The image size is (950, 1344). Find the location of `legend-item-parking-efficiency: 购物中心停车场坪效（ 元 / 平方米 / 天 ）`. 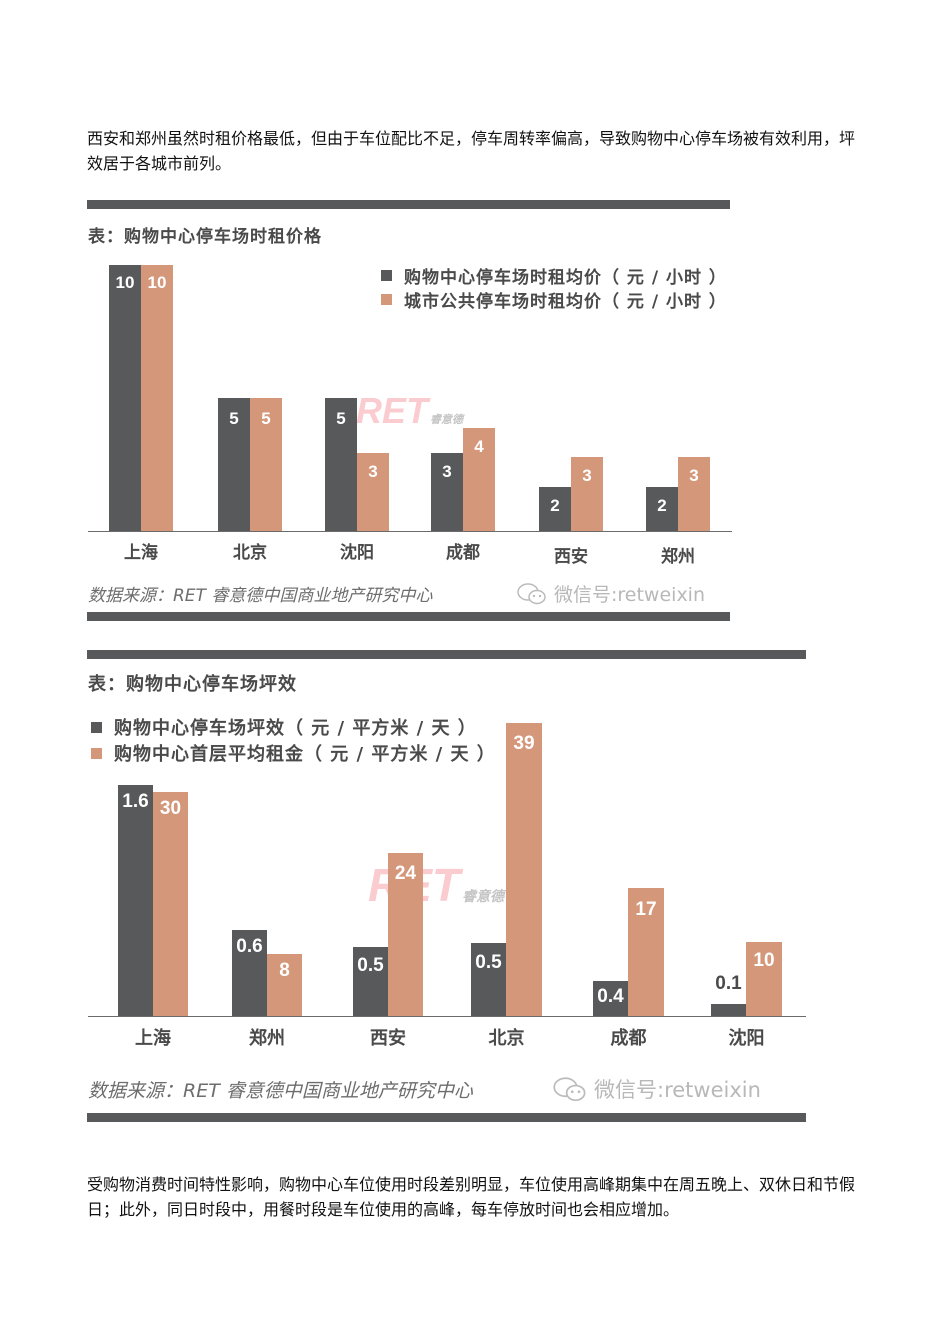

legend-item-parking-efficiency: 购物中心停车场坪效（ 元 / 平方米 / 天 ） is located at coordinates (293, 727).